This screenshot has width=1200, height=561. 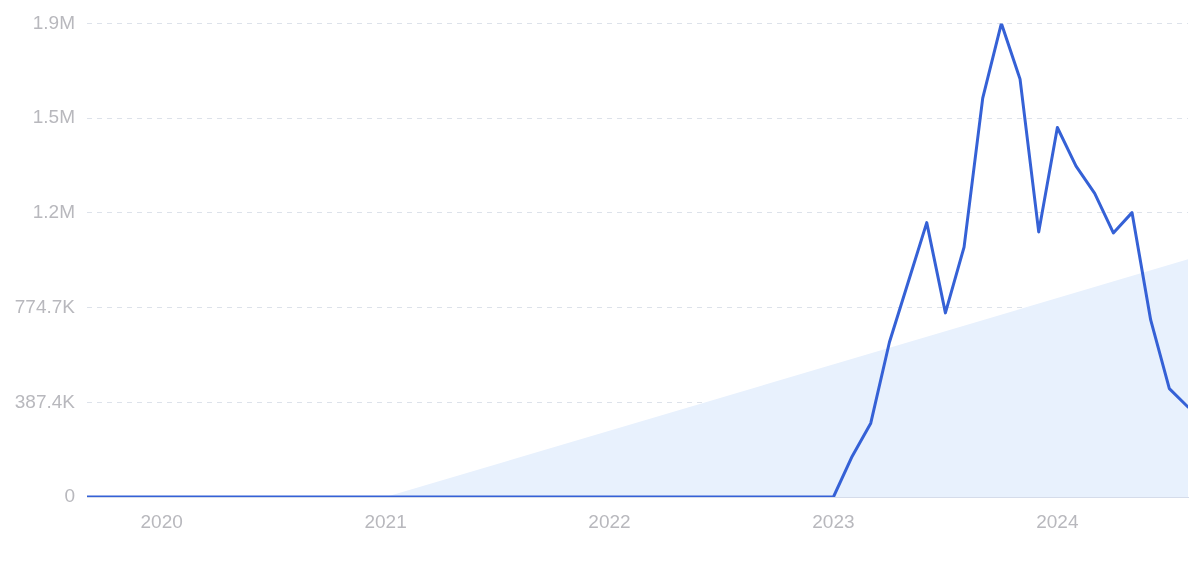 What do you see at coordinates (69, 496) in the screenshot?
I see `y-tick-label: 0` at bounding box center [69, 496].